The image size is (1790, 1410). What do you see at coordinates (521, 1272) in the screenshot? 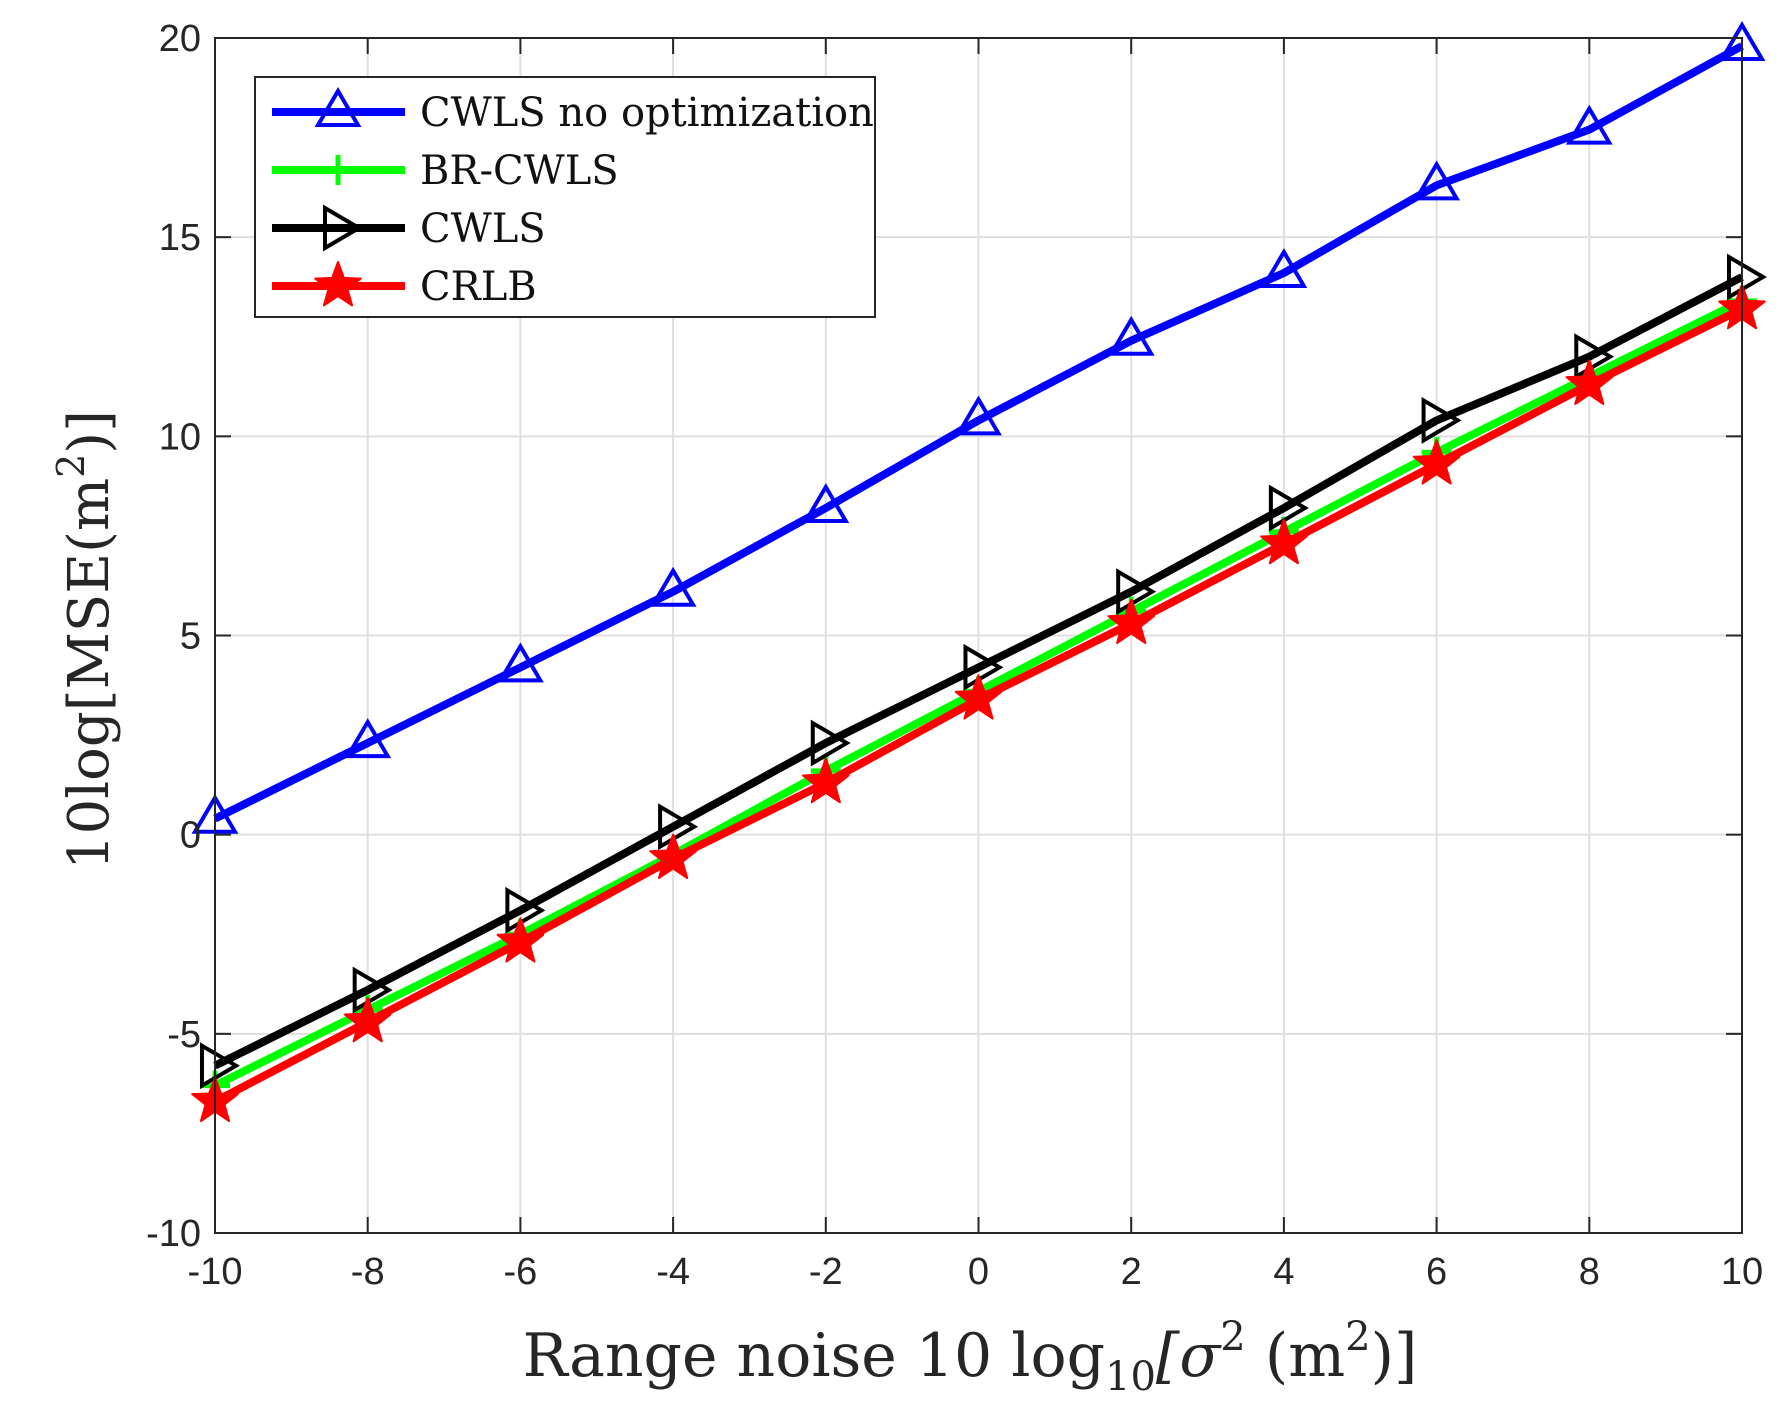
I see `x-tick-label: -6` at bounding box center [521, 1272].